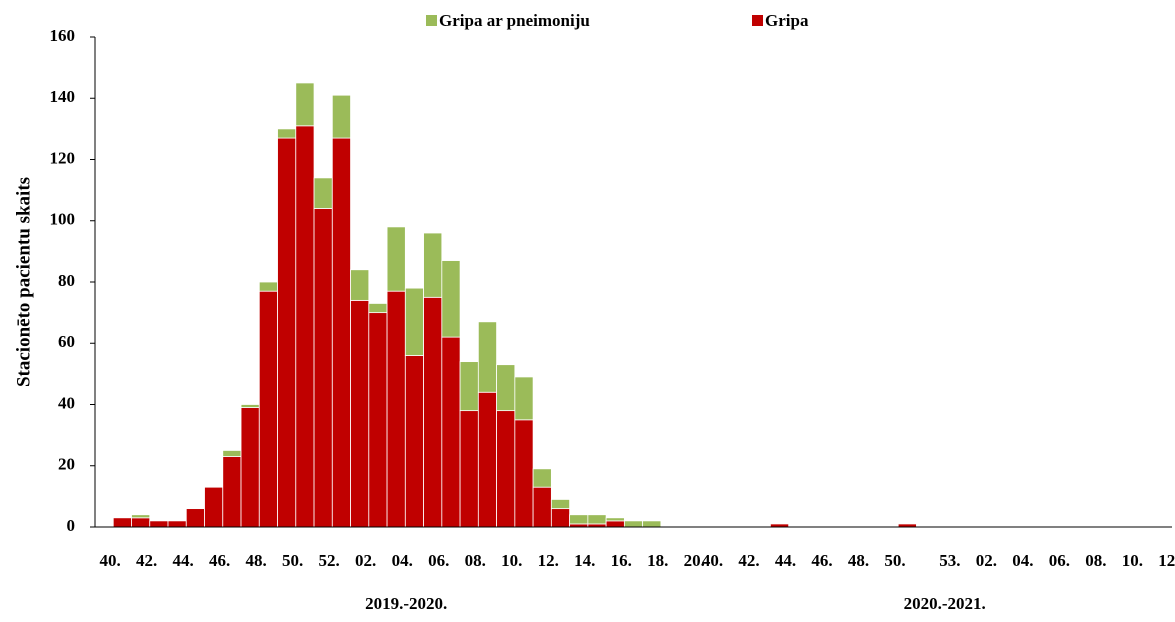 The height and width of the screenshot is (622, 1175). What do you see at coordinates (329, 560) in the screenshot?
I see `x-tick-label: 52.` at bounding box center [329, 560].